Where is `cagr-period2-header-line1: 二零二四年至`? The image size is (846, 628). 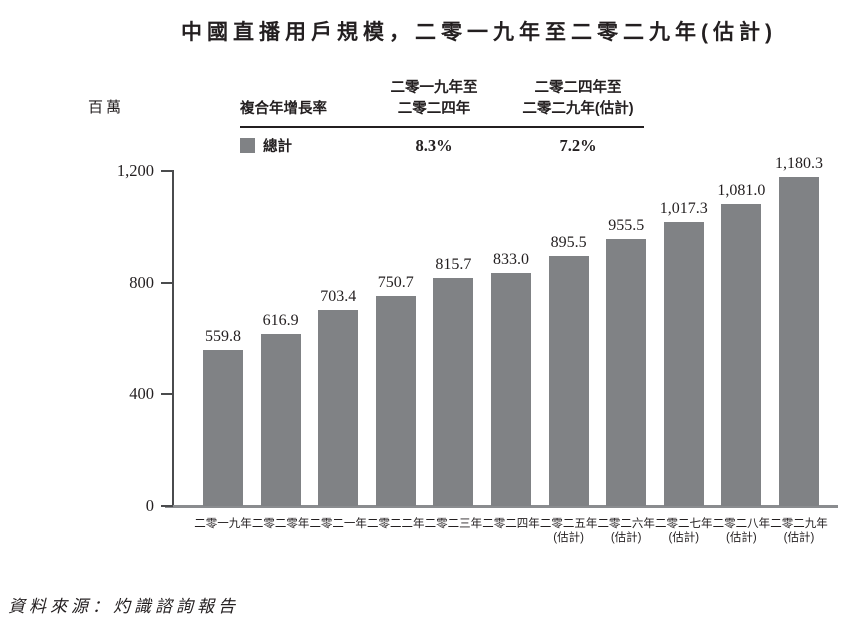 cagr-period2-header-line1: 二零二四年至 is located at coordinates (578, 87).